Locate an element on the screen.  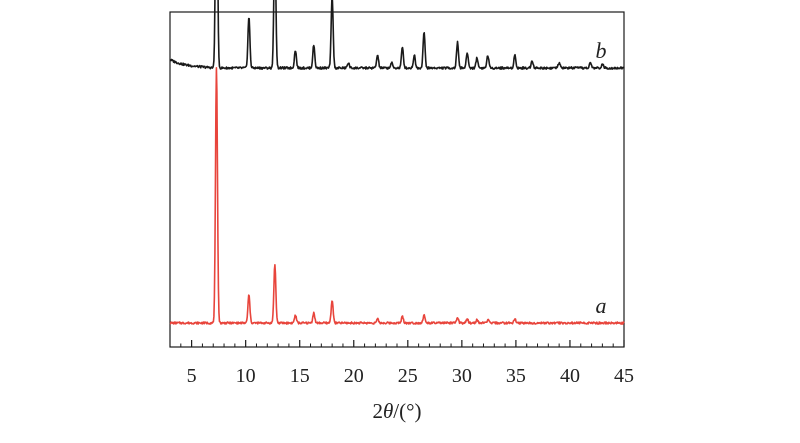
series-label-b: b is located at coordinates (601, 50).